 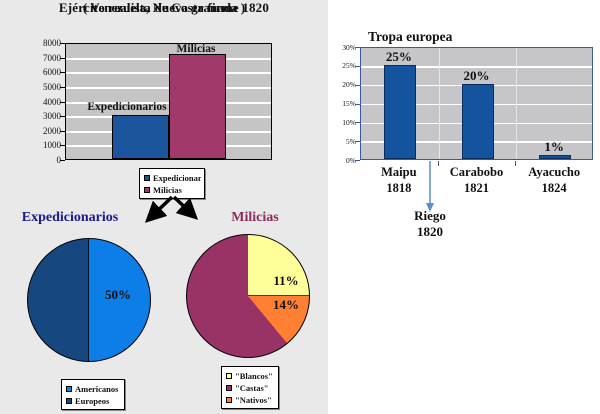 I want to click on pie2-legend-label: "Nativos", so click(x=253, y=400).